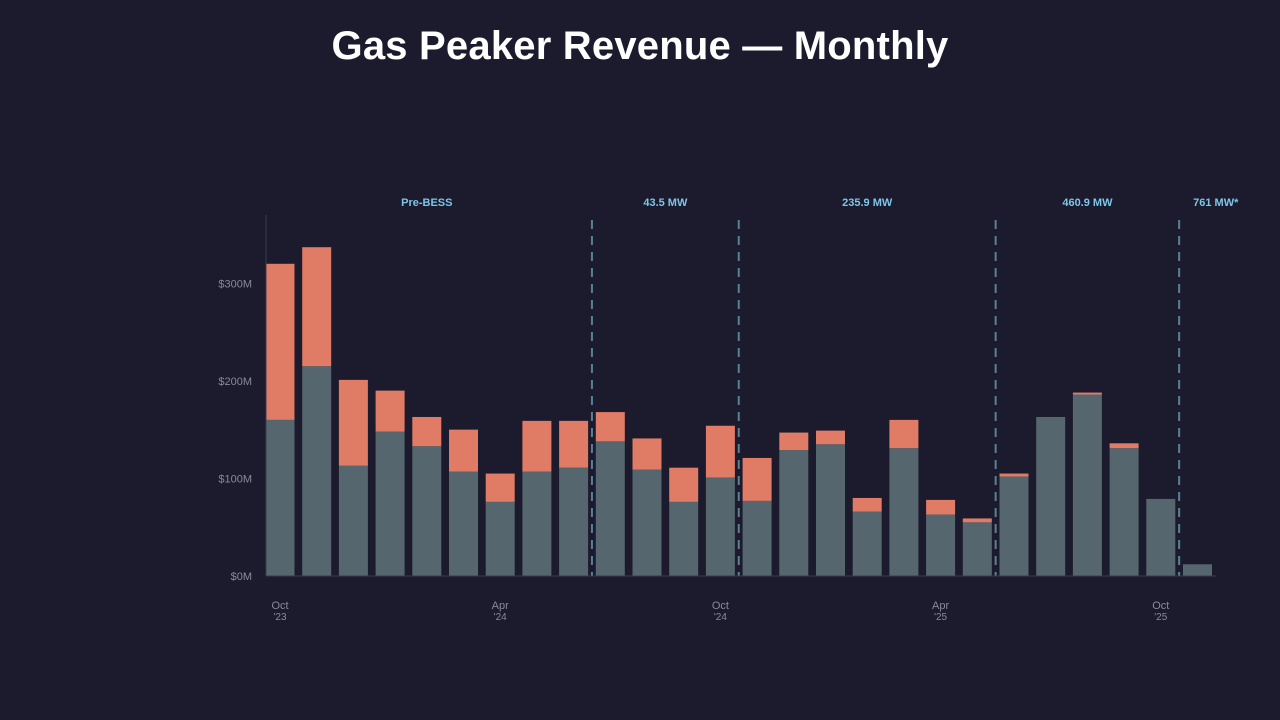  I want to click on phase-label: 761 MW*, so click(1216, 203).